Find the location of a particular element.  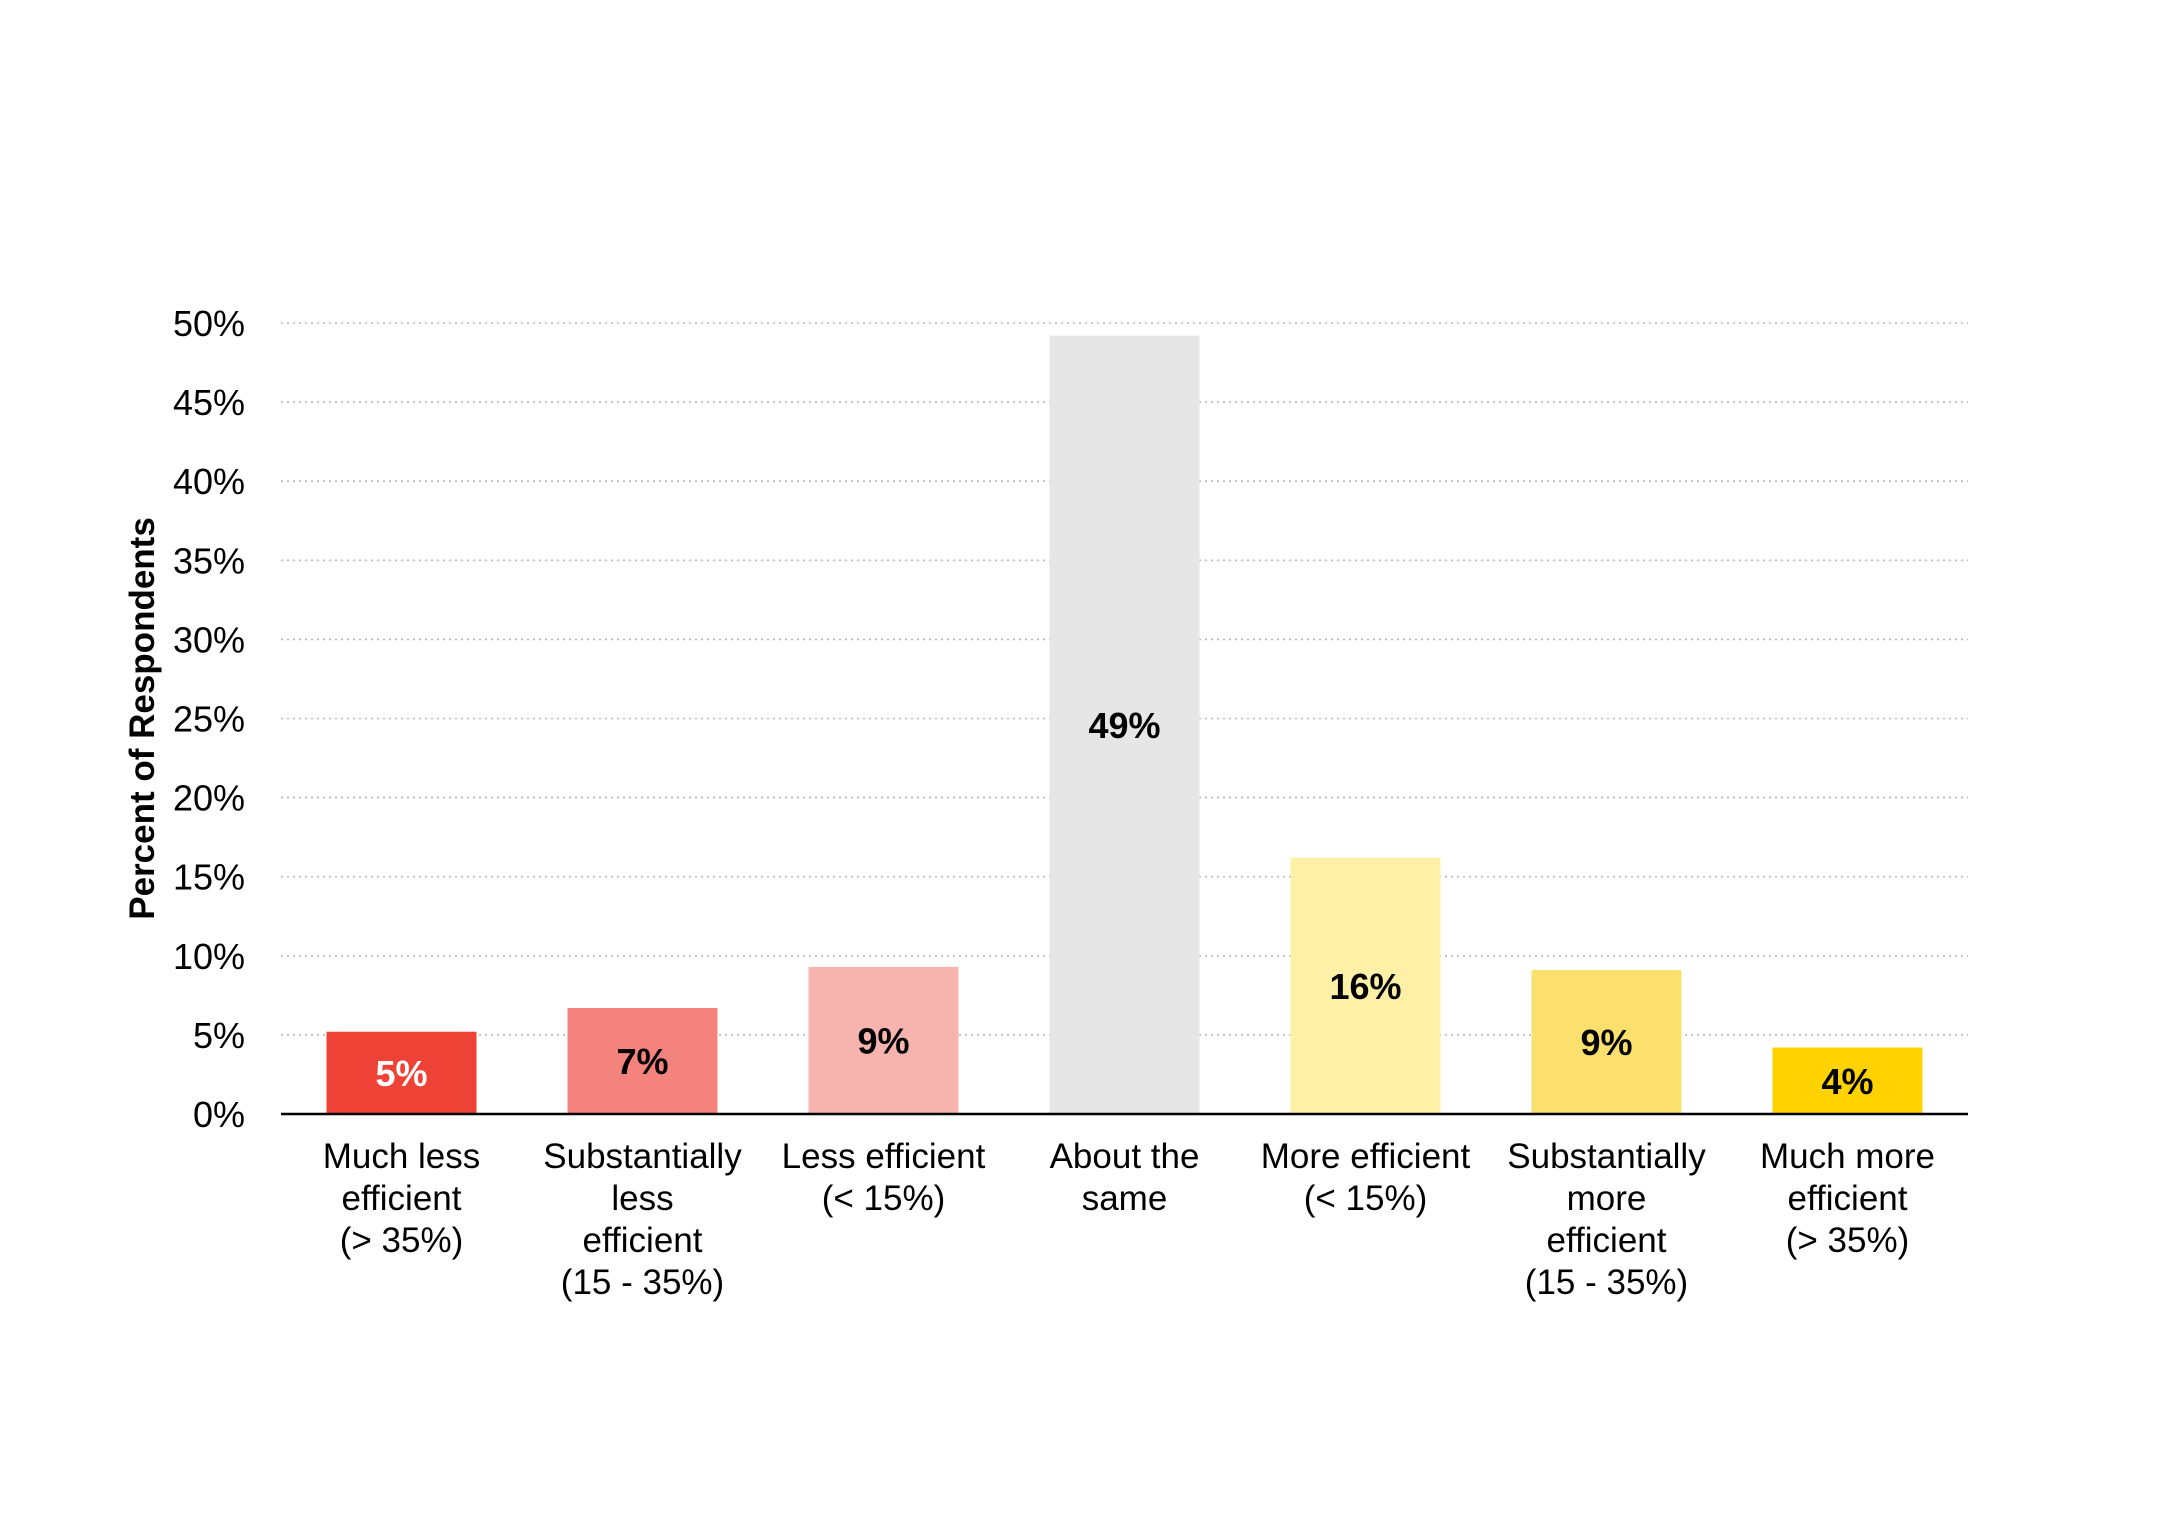

data-label: 4% is located at coordinates (1847, 1081).